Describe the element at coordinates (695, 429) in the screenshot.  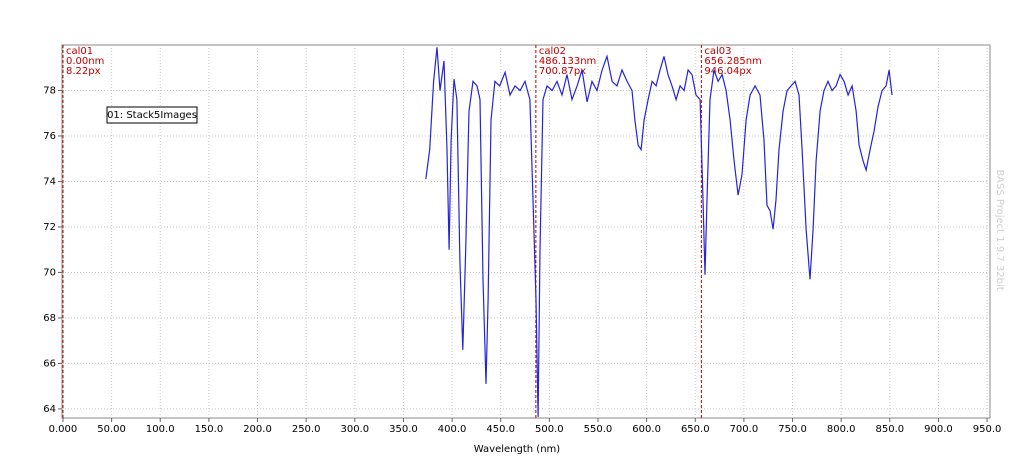
I see `x-tick-label: 650.0` at that location.